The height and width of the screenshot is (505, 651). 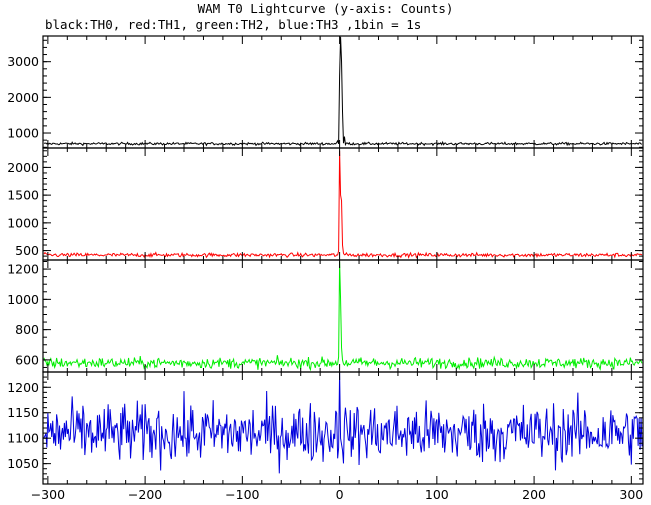 I want to click on y-tick-label: 600, so click(x=27, y=359).